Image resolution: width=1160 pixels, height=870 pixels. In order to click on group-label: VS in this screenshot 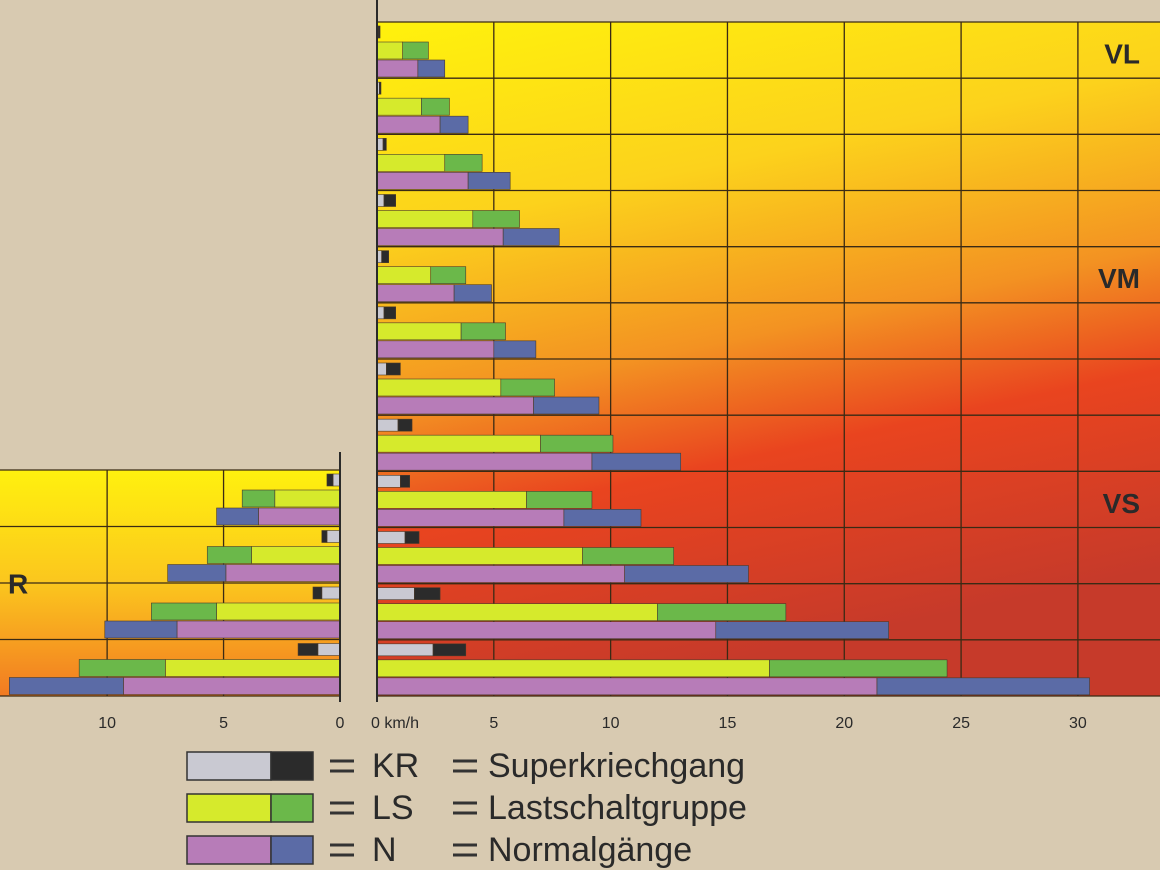, I will do `click(1121, 503)`.